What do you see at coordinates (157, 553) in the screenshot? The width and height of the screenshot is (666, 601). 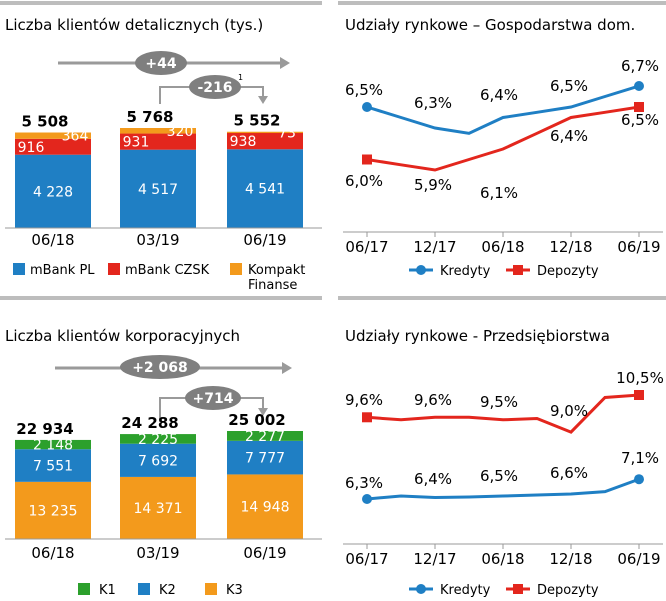 I see `x-tick-label: 03/19` at bounding box center [157, 553].